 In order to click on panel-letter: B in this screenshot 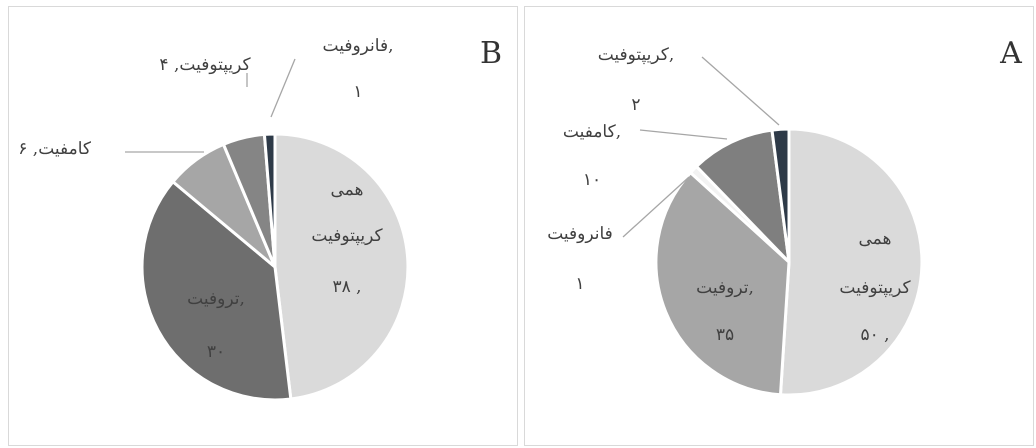, I will do `click(491, 53)`.